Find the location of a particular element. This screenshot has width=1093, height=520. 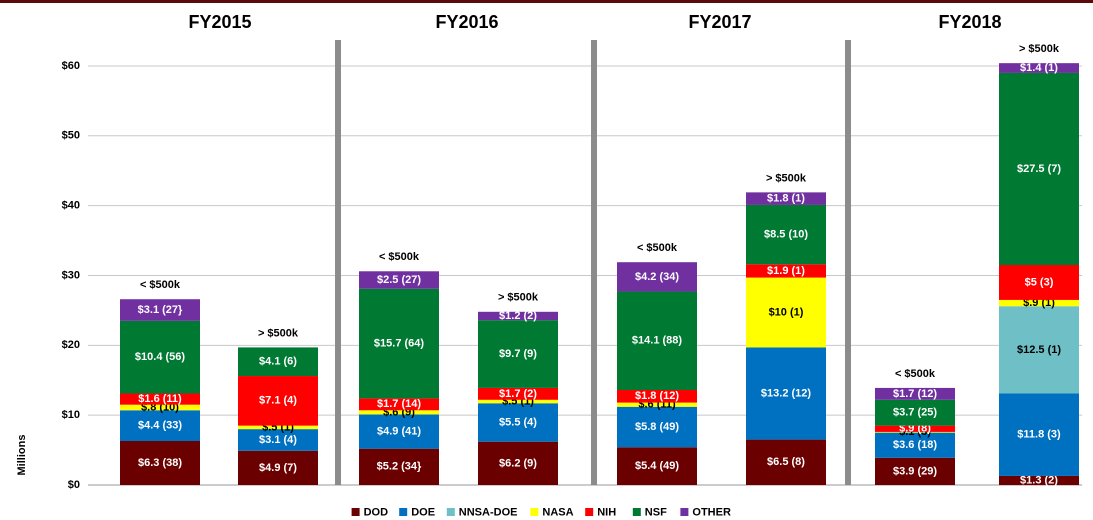

data-label: $7.1 (4) is located at coordinates (278, 401).